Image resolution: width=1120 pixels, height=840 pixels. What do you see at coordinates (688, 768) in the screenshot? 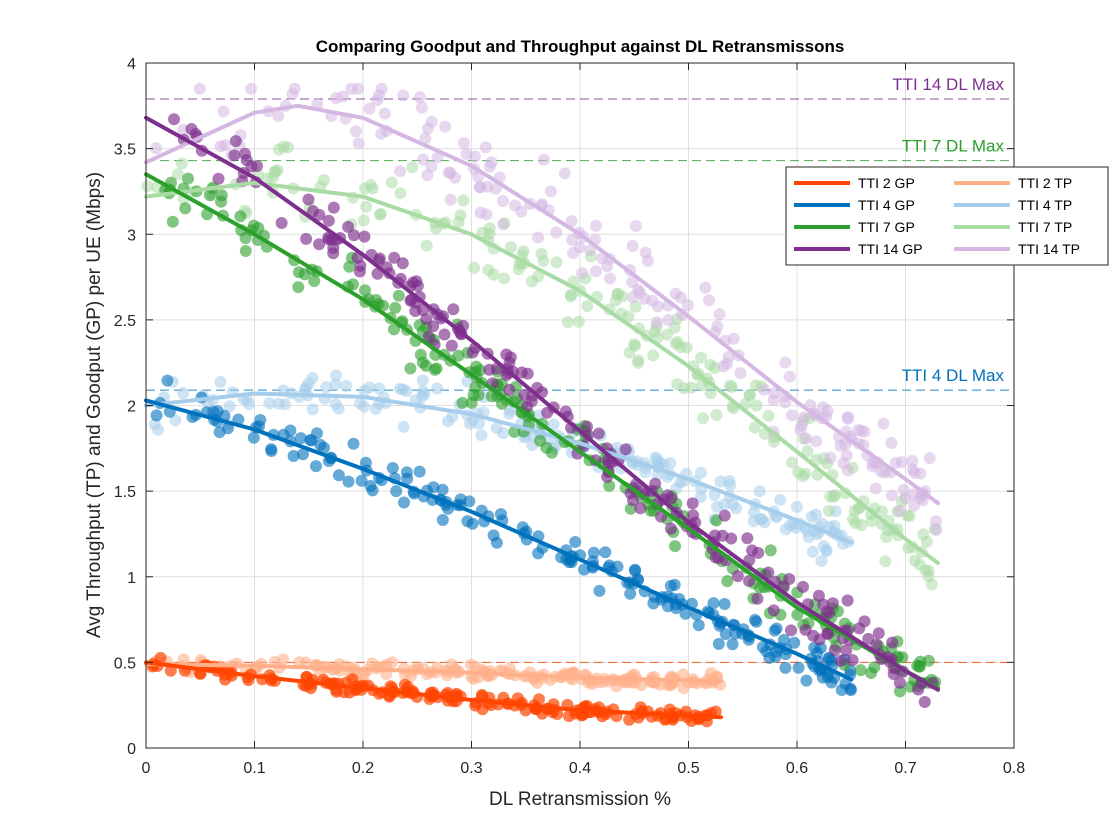
I see `x-tick-label: 0.5` at bounding box center [688, 768].